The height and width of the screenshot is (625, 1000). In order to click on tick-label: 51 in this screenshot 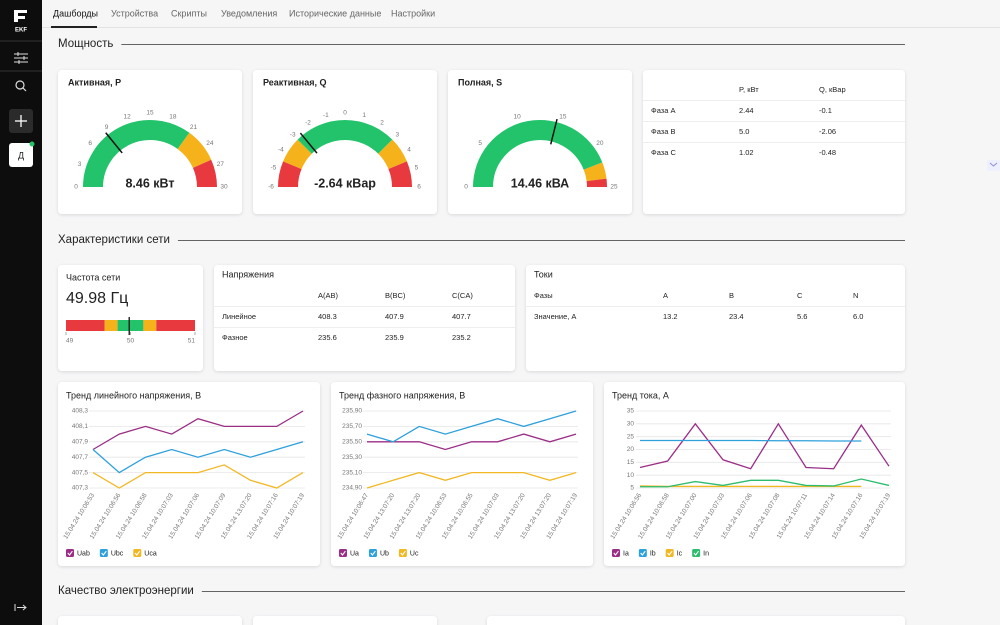, I will do `click(192, 341)`.